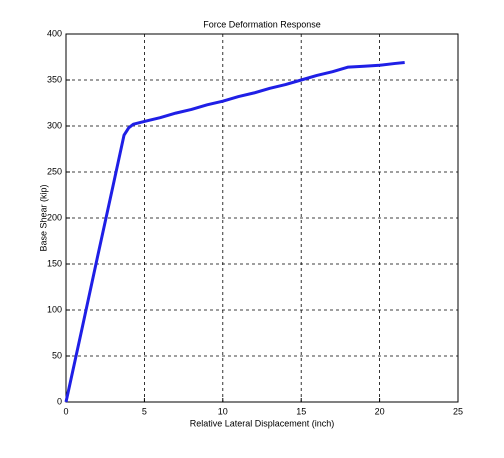 This screenshot has height=458, width=504. What do you see at coordinates (43, 217) in the screenshot?
I see `y-axis-label: Base Shear (kip)` at bounding box center [43, 217].